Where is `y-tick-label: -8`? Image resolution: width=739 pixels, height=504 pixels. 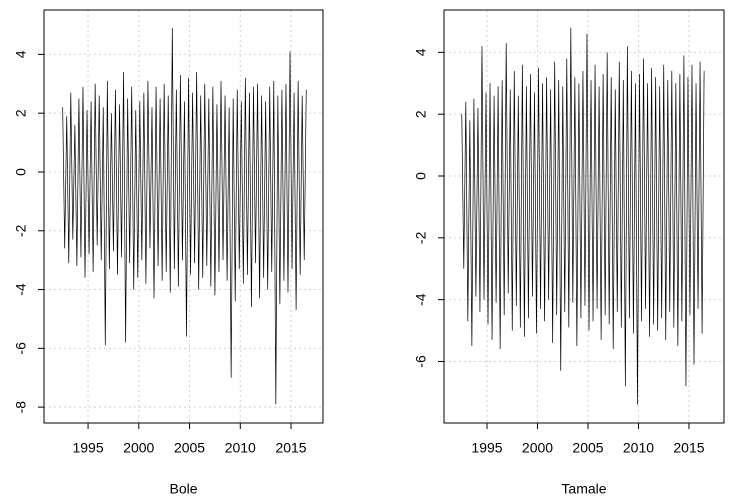
y-tick-label: -8 is located at coordinates (21, 407).